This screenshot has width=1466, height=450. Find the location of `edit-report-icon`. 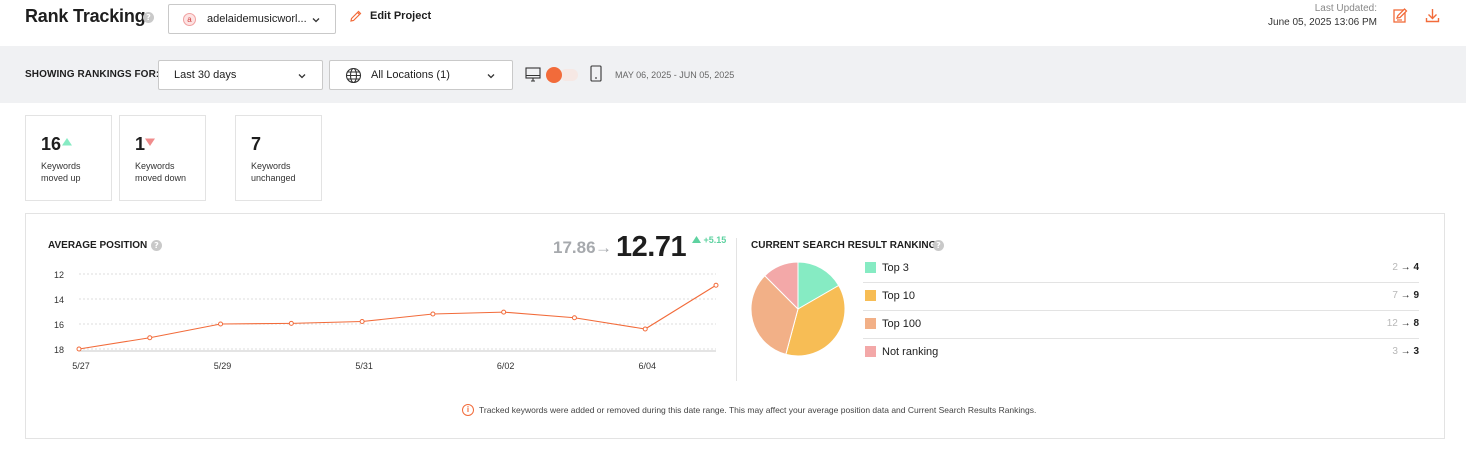

edit-report-icon is located at coordinates (1400, 15).